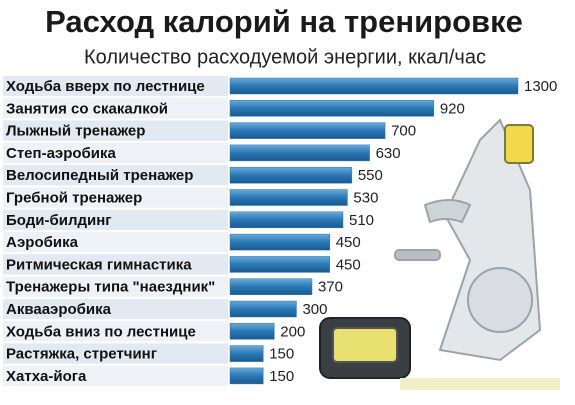 The width and height of the screenshot is (575, 405). Describe the element at coordinates (99, 175) in the screenshot. I see `category-label: Велосипедный тренажер` at that location.